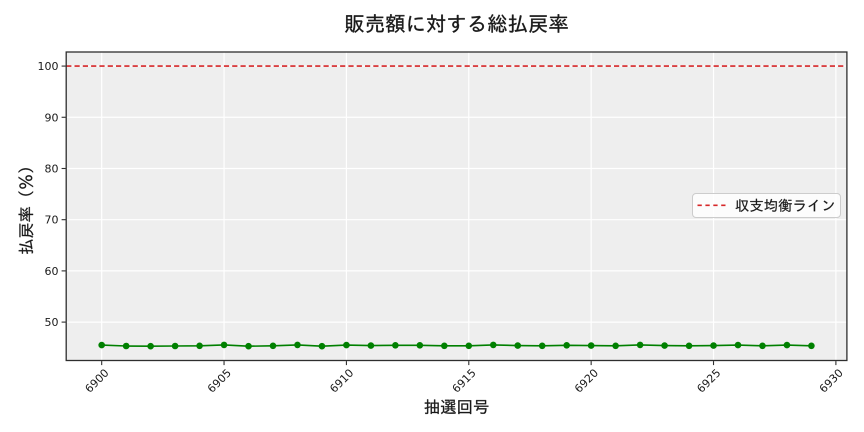 Image resolution: width=864 pixels, height=432 pixels. What do you see at coordinates (52, 322) in the screenshot?
I see `tick-label-y-50: 50` at bounding box center [52, 322].